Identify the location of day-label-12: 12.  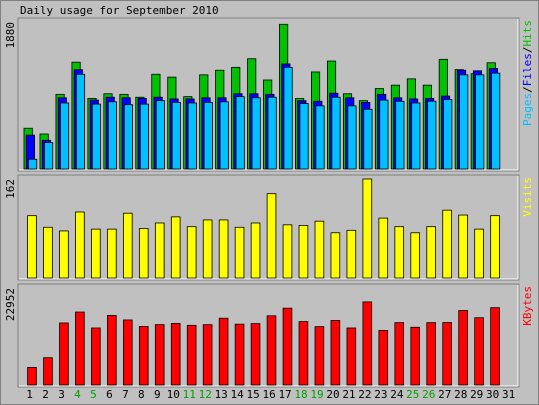
(205, 394).